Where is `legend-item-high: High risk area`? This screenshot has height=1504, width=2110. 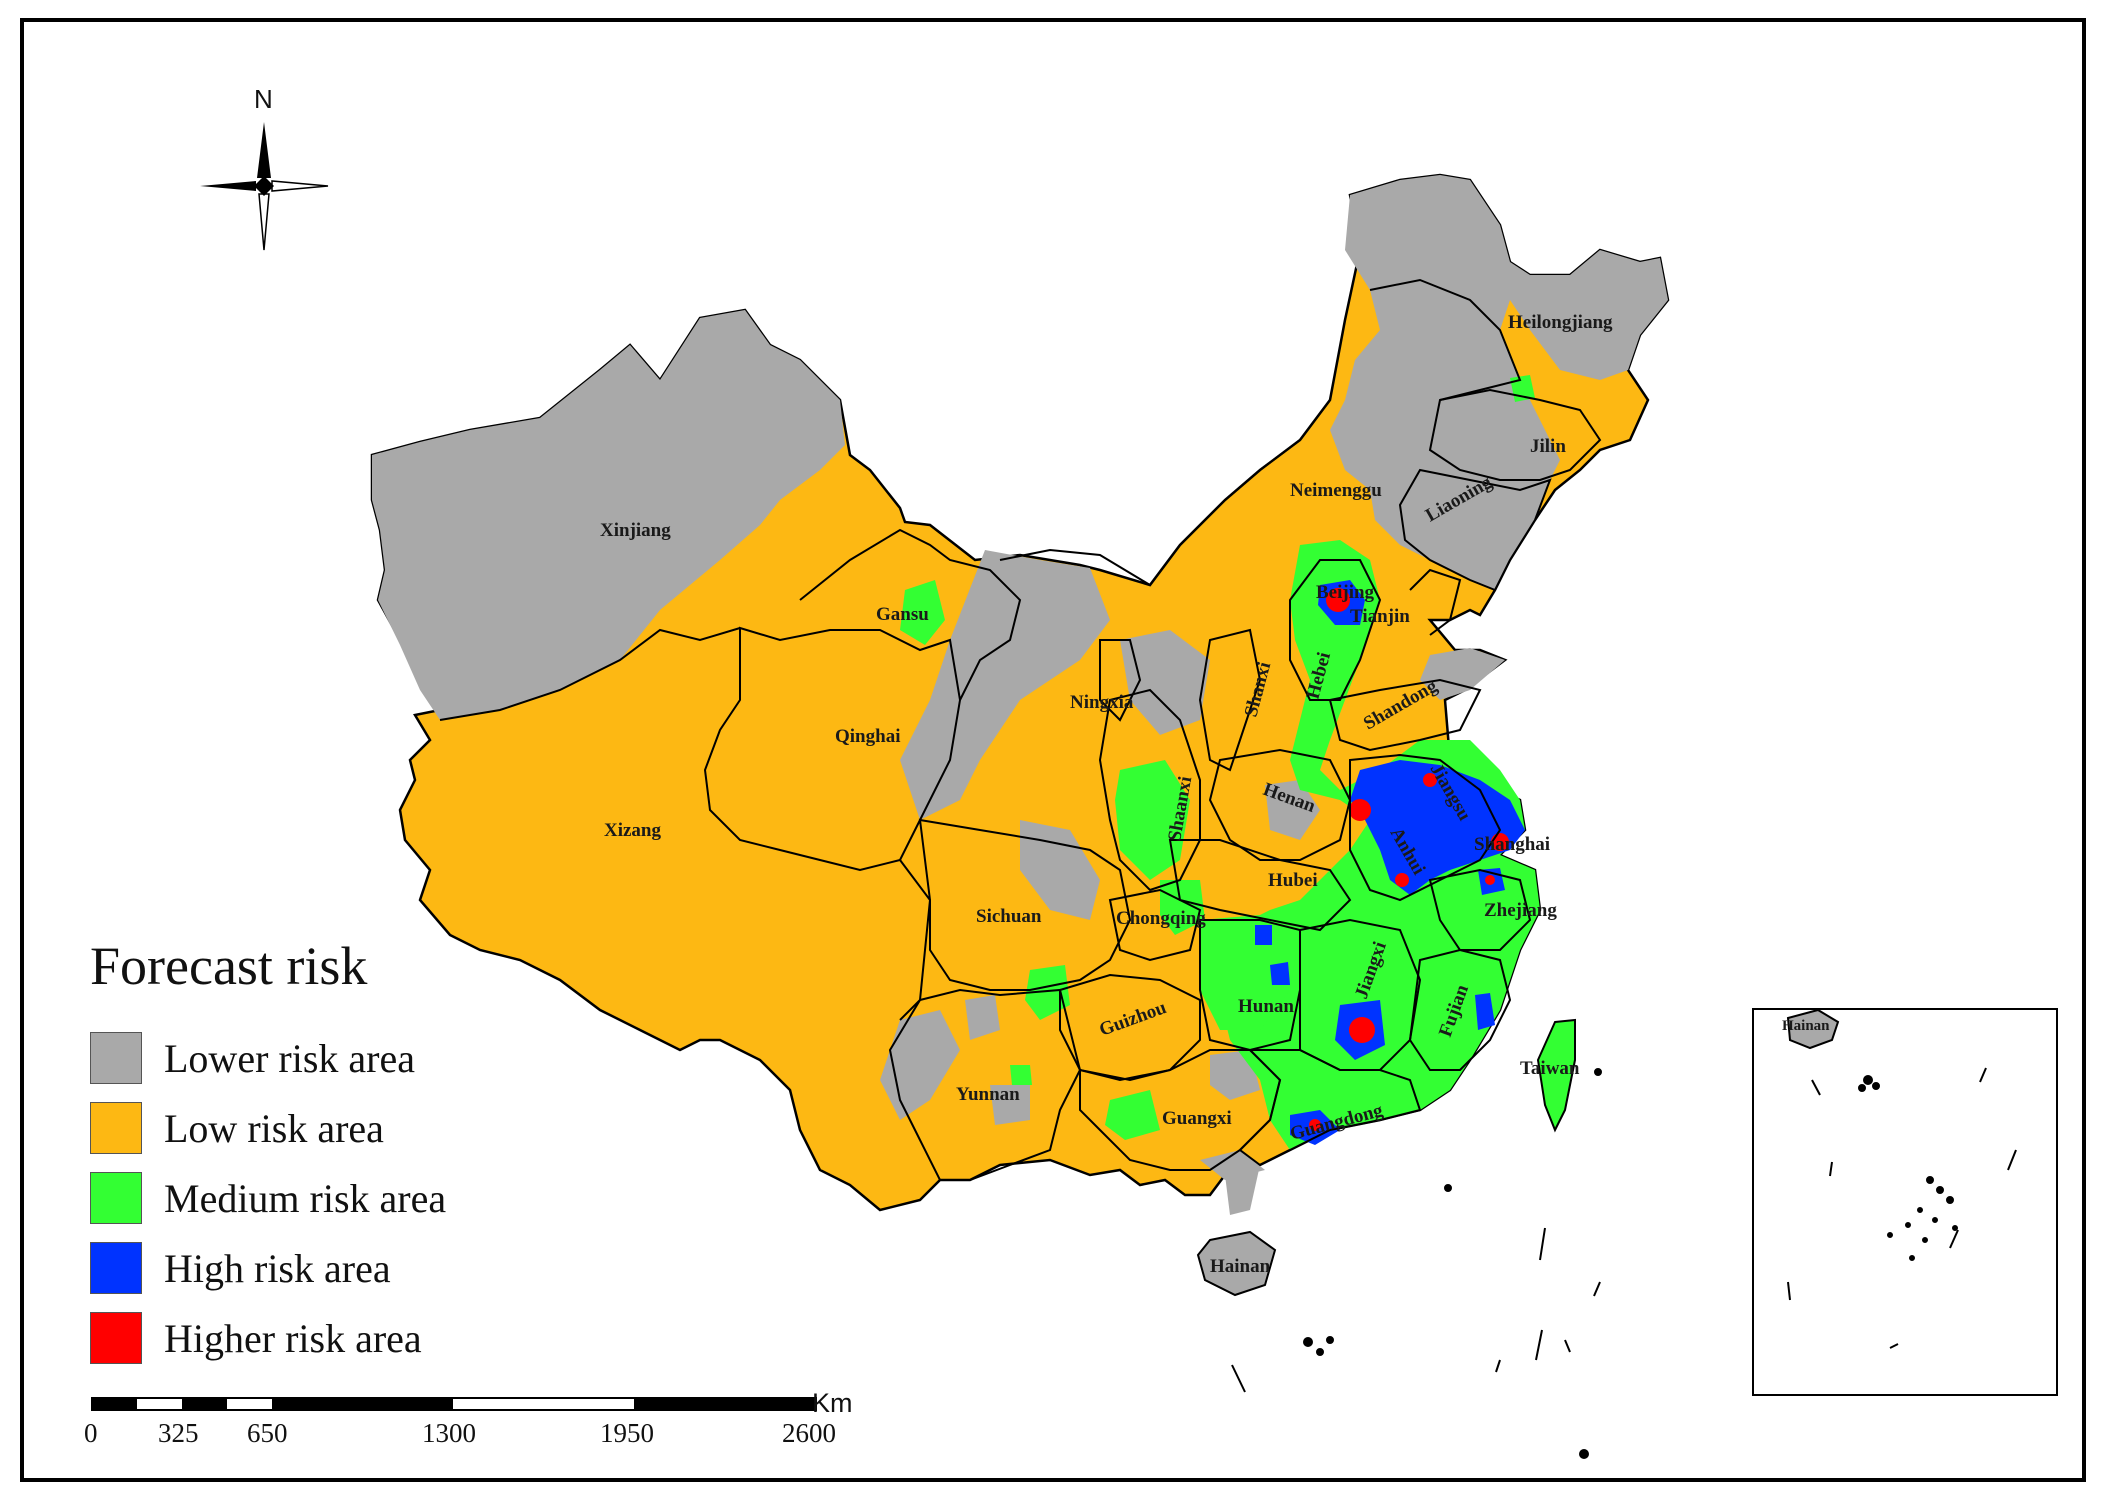
legend-item-high: High risk area is located at coordinates (240, 1268).